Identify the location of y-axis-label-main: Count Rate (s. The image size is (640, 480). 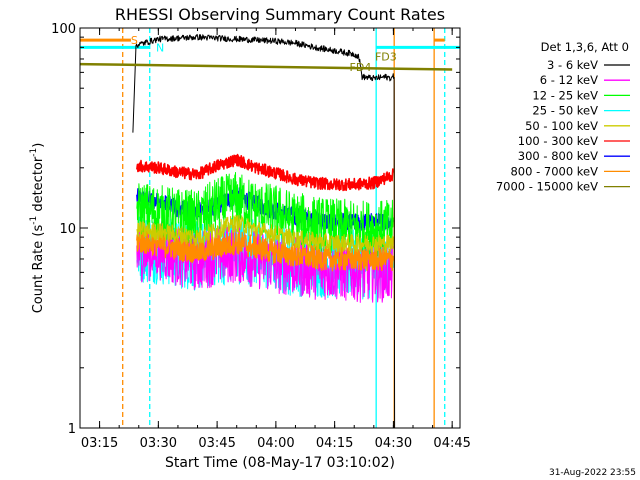
(38, 269).